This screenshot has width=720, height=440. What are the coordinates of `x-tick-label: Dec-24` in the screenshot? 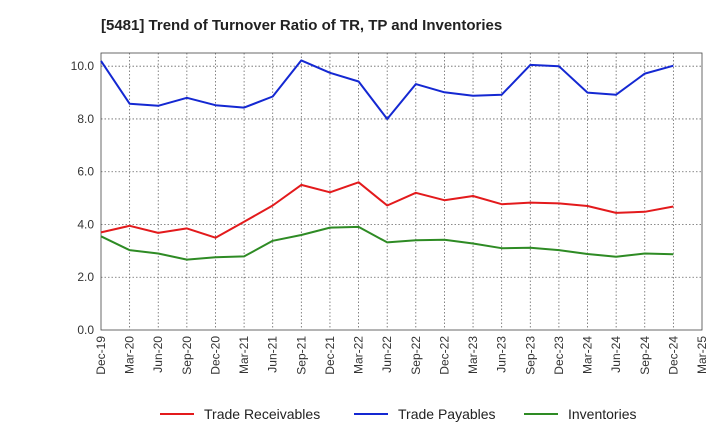 It's located at (673, 355).